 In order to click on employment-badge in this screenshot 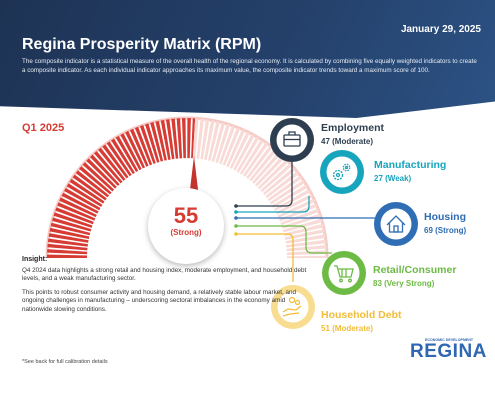, I will do `click(292, 140)`.